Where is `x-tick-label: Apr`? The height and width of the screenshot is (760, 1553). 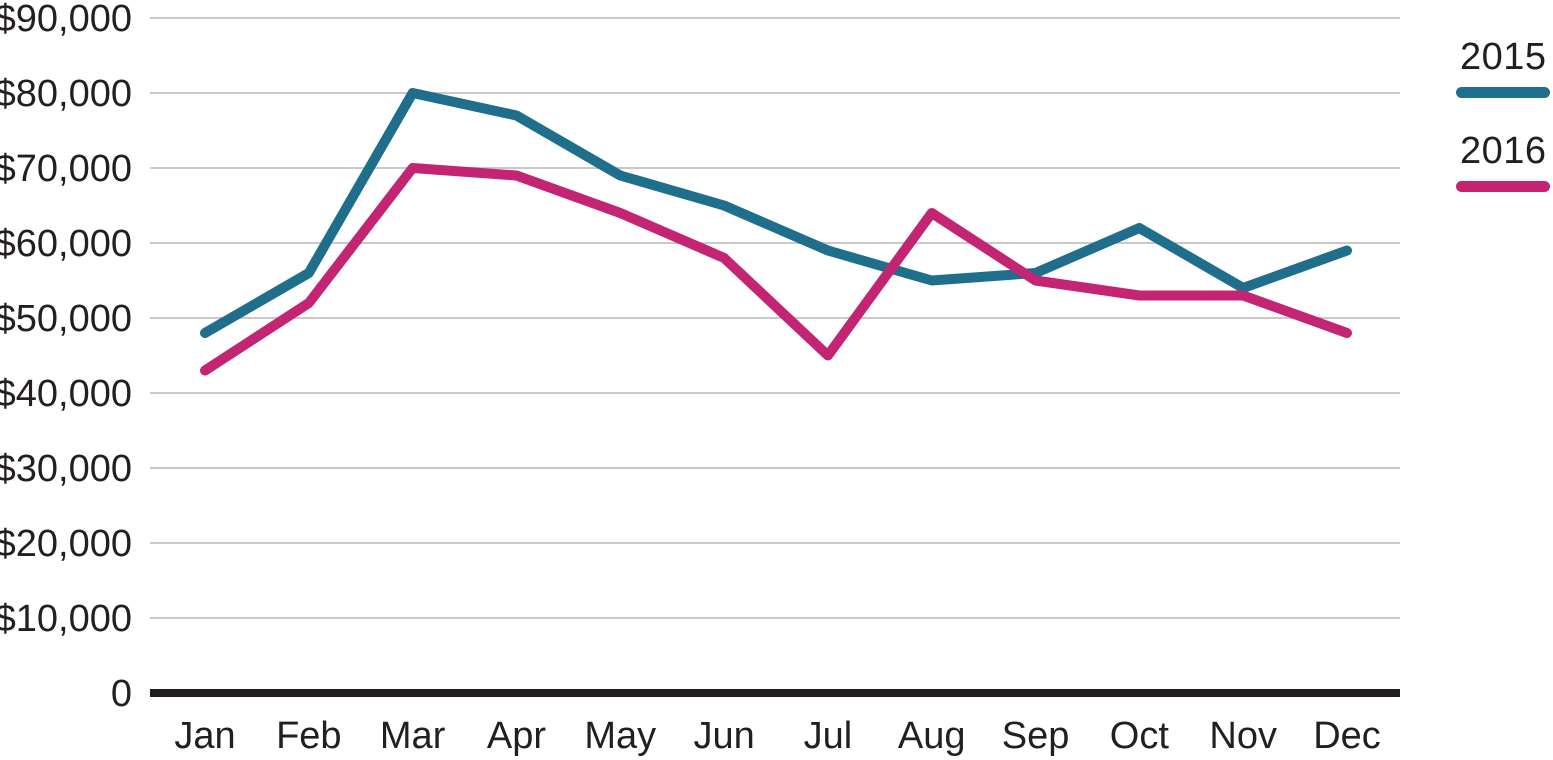
x-tick-label: Apr is located at coordinates (516, 736).